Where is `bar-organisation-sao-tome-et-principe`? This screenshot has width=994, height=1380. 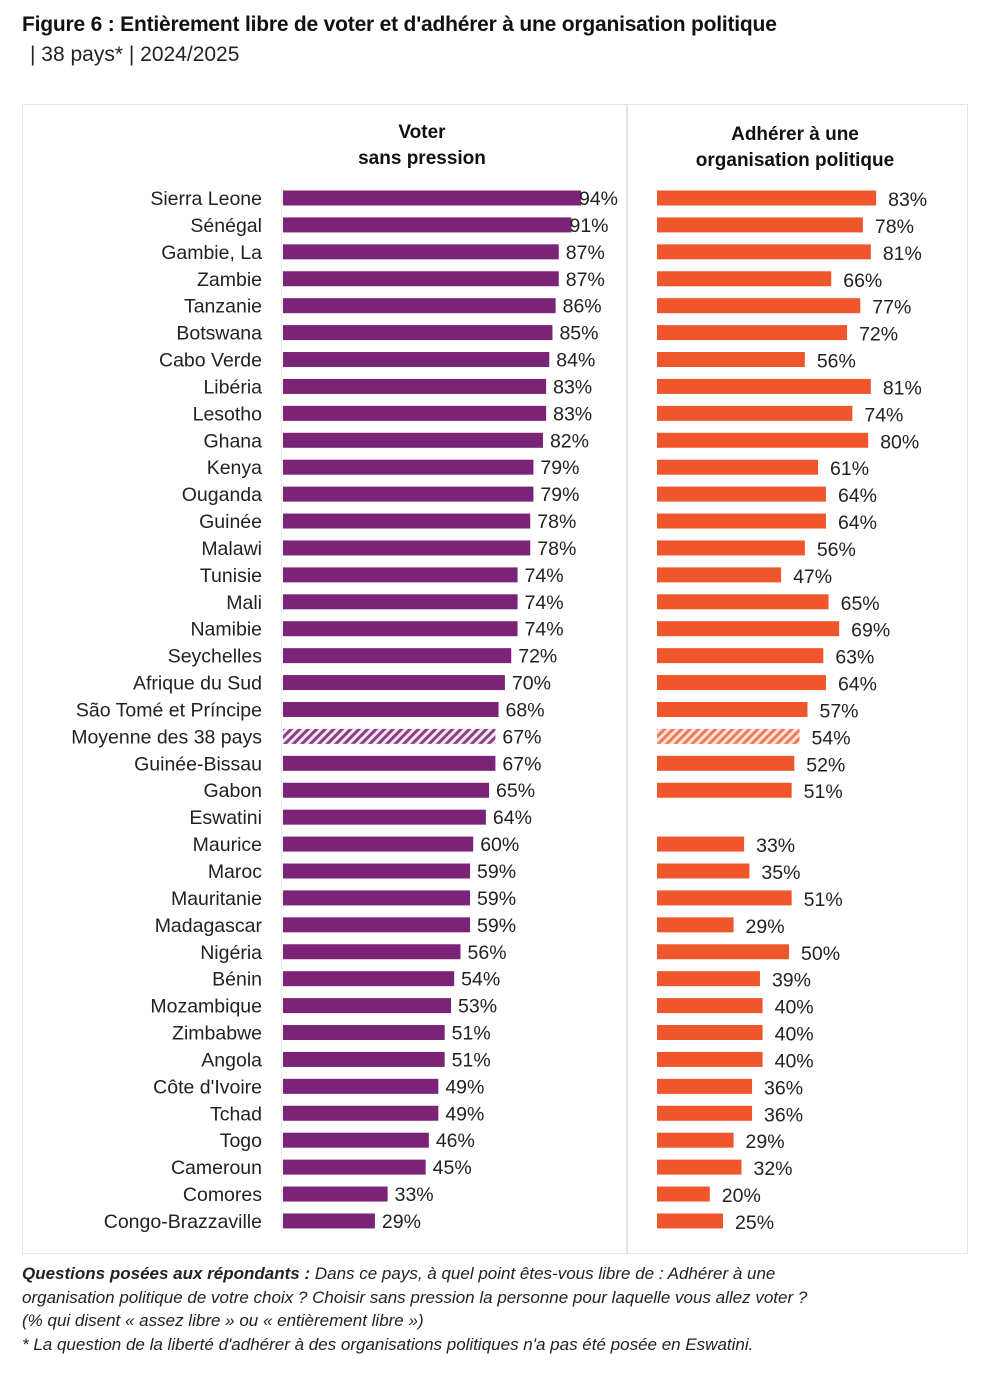
bar-organisation-sao-tome-et-principe is located at coordinates (732, 709).